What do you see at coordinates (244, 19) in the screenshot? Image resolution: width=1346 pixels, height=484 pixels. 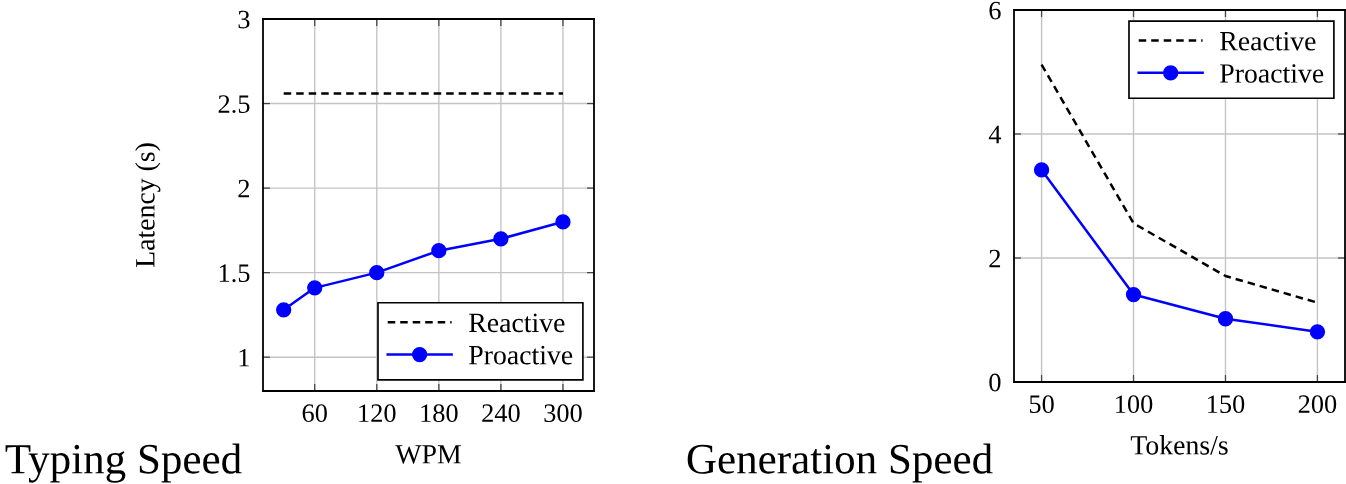 I see `y-tick-label: 3` at bounding box center [244, 19].